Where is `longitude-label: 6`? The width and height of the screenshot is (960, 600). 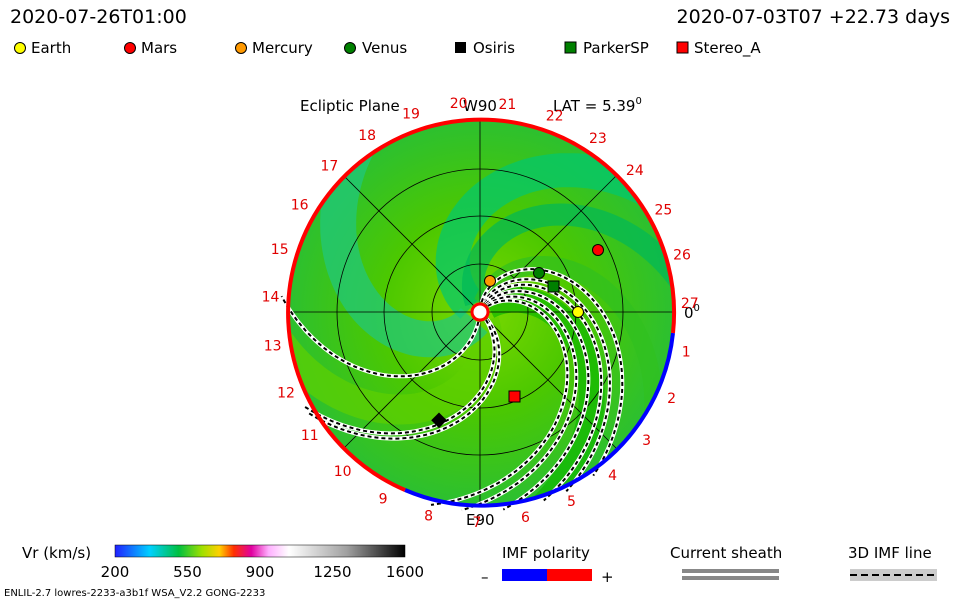
longitude-label: 6 is located at coordinates (525, 518).